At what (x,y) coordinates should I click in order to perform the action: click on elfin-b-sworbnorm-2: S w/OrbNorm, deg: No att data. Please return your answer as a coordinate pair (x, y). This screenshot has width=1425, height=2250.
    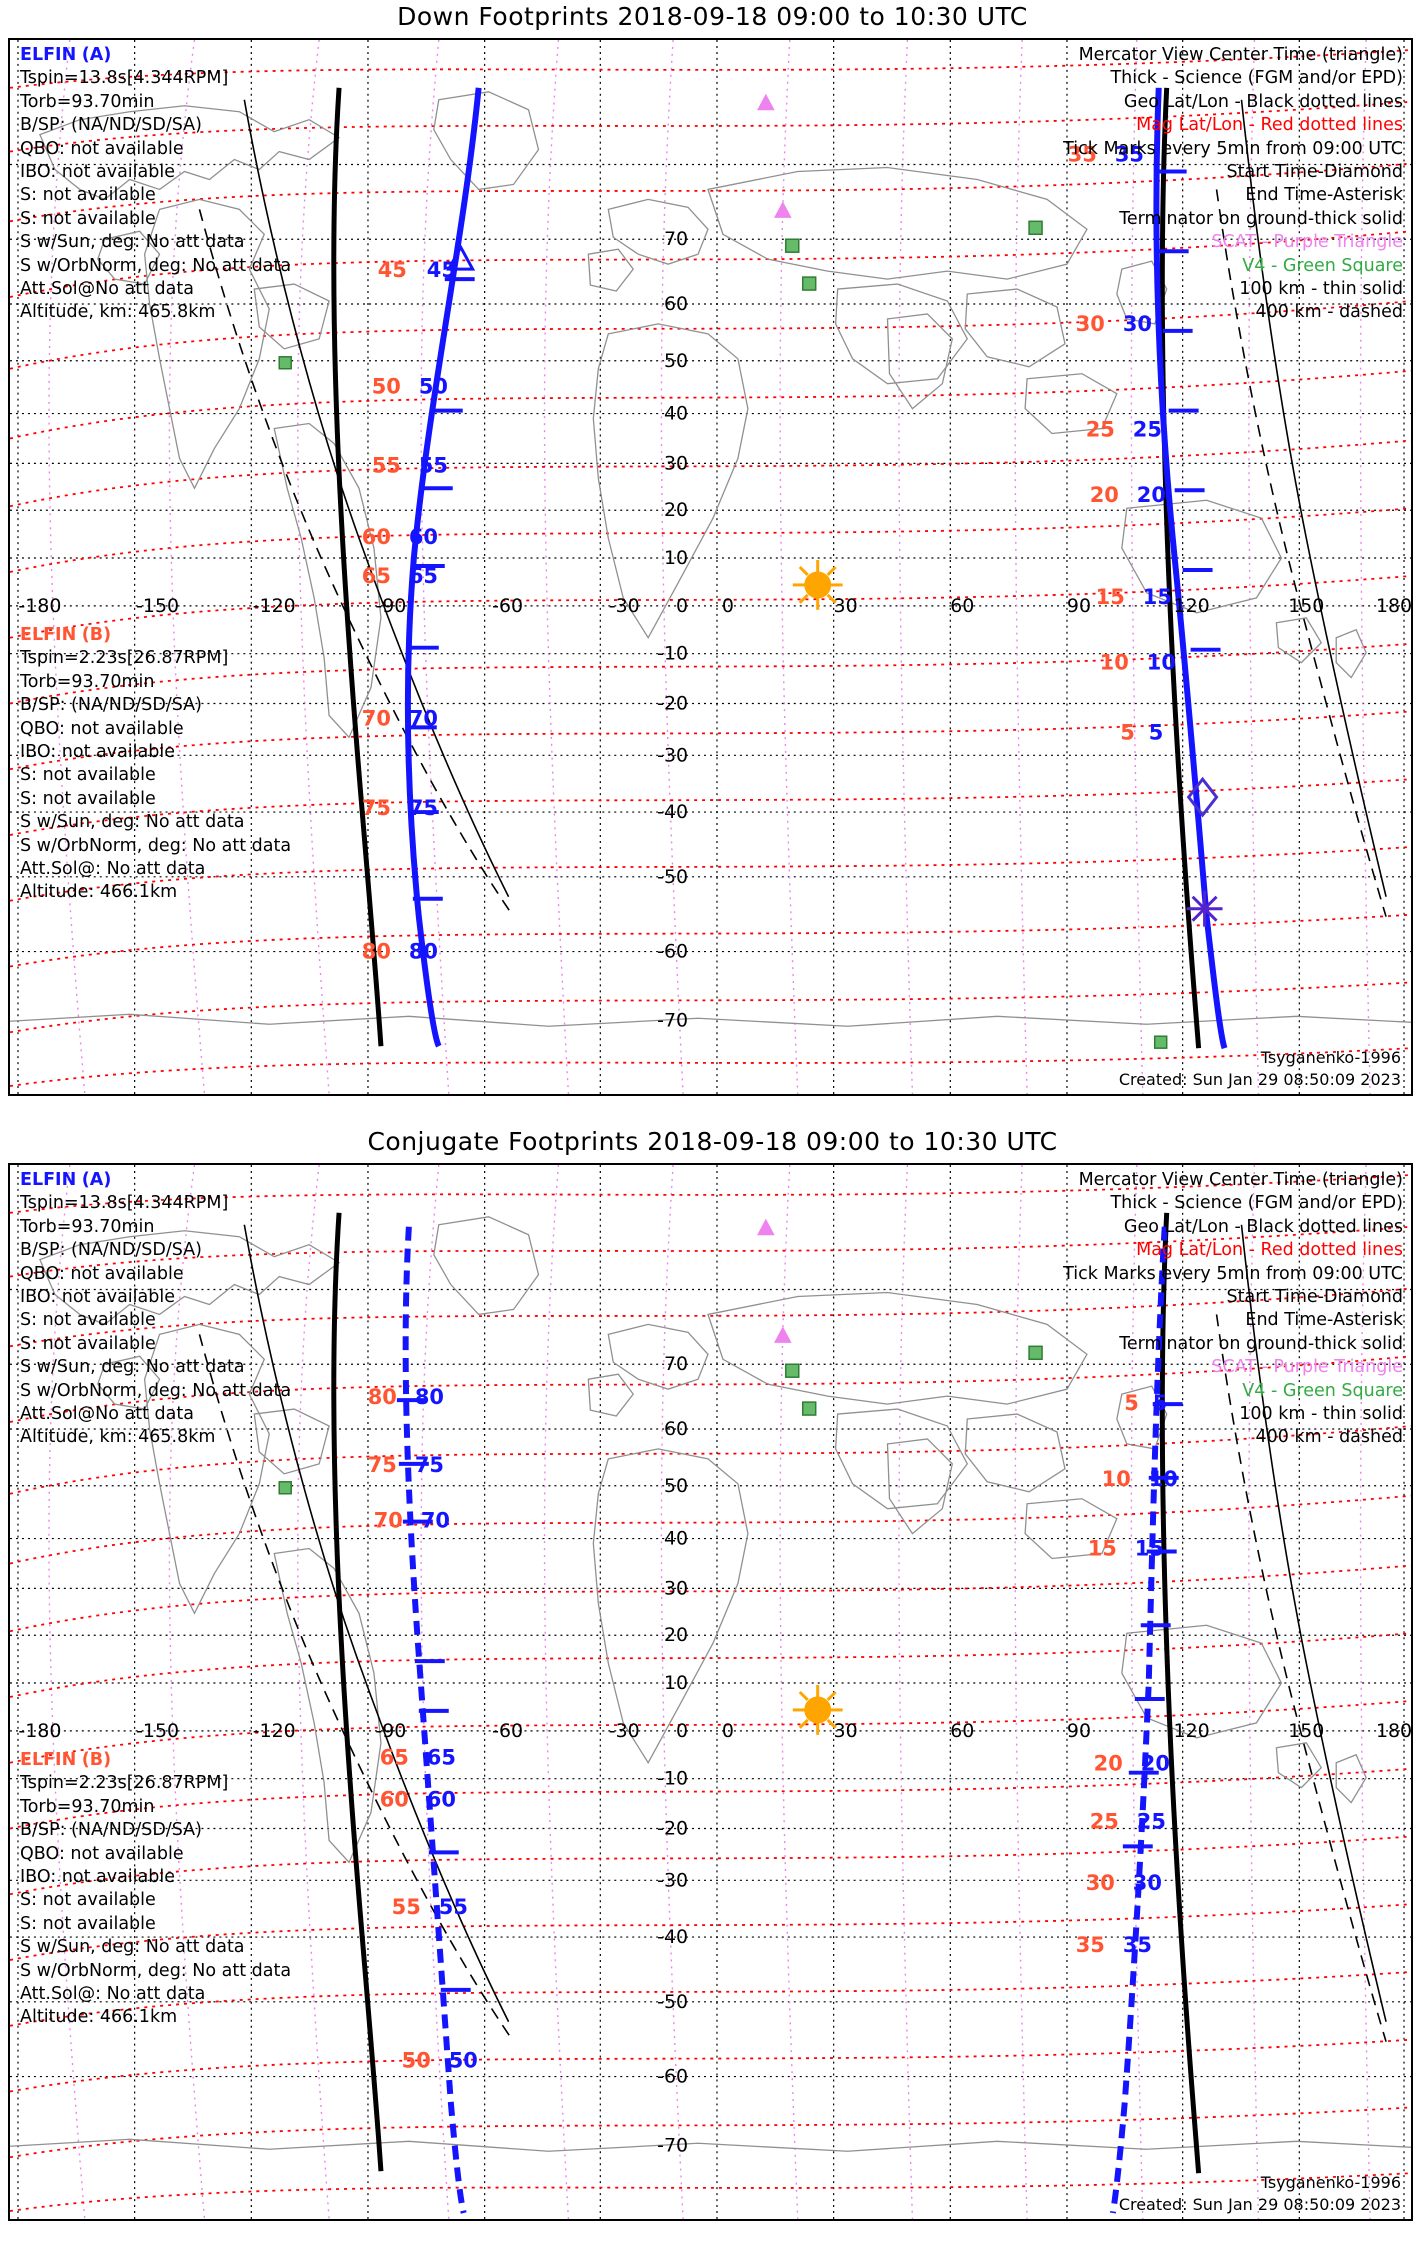
    Looking at the image, I should click on (156, 1970).